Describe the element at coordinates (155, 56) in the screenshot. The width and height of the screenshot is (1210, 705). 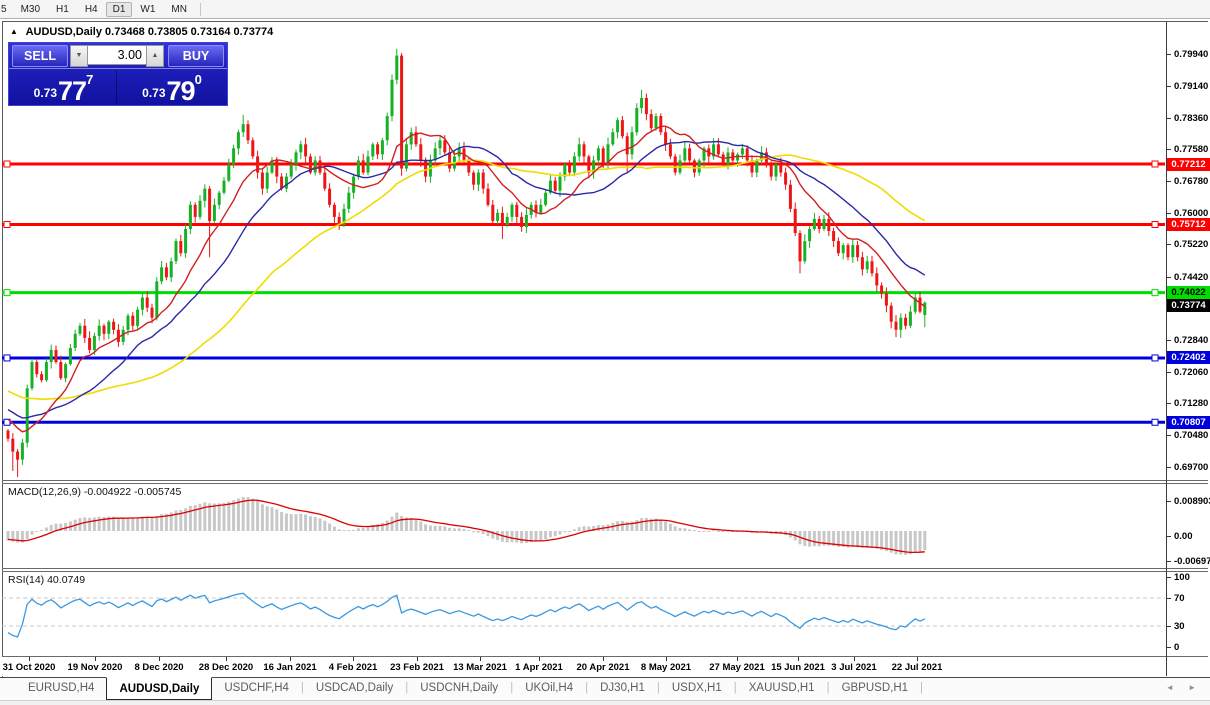
I see `volume-increase-icon: ▲` at that location.